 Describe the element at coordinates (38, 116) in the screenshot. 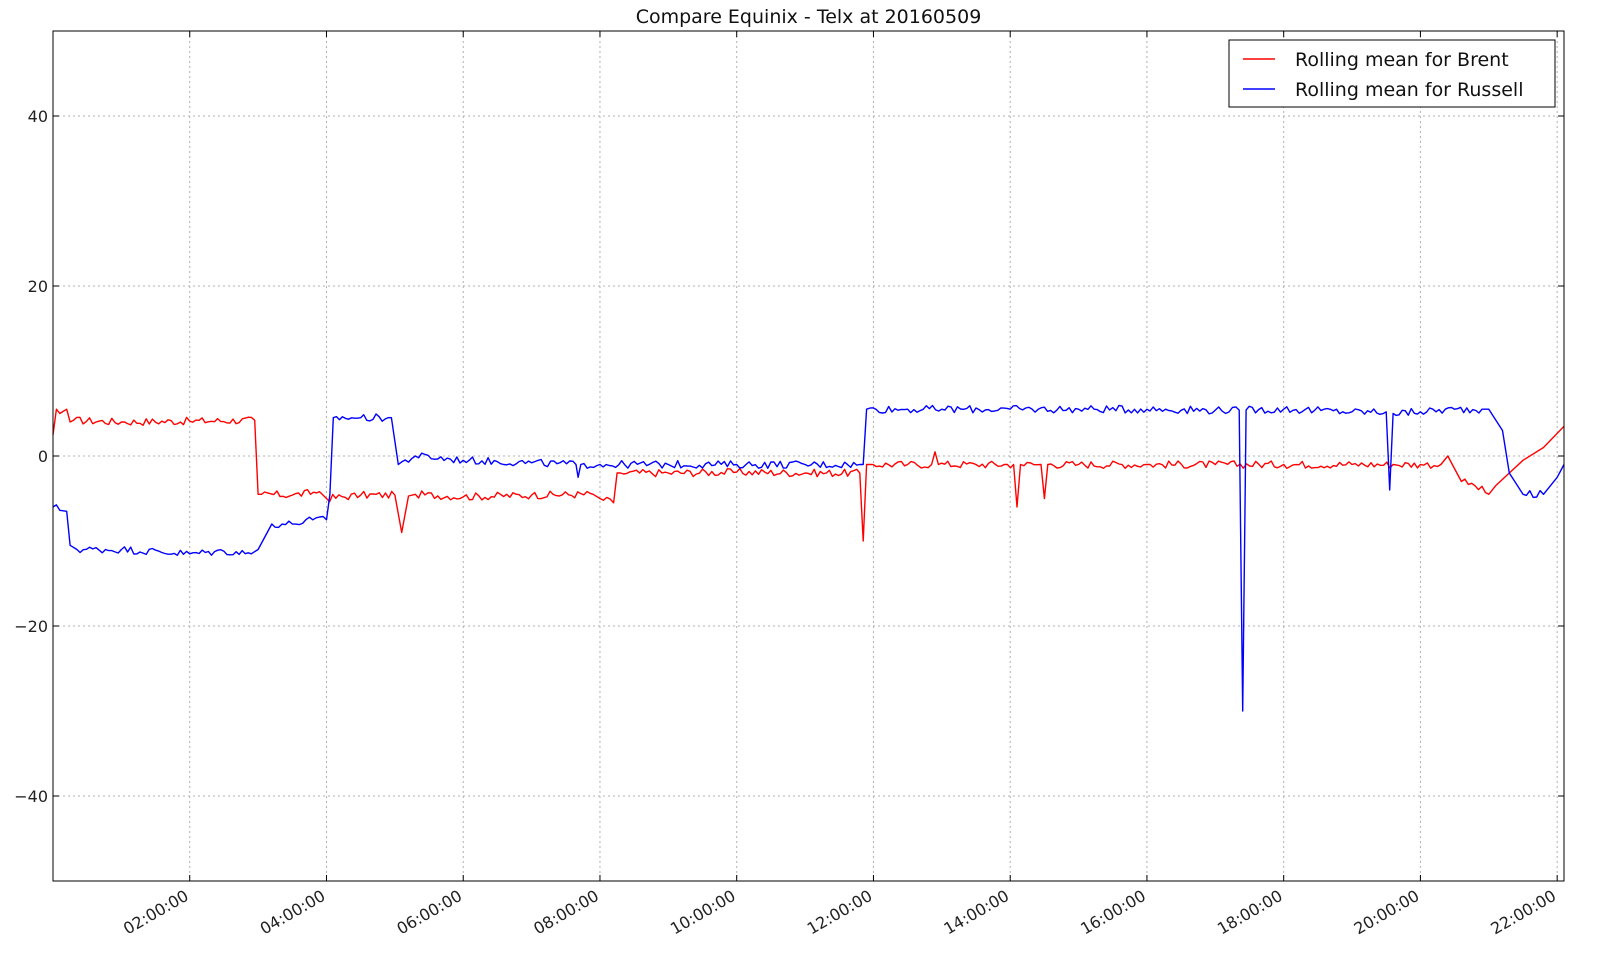

I see `y-tick-label: 40` at that location.